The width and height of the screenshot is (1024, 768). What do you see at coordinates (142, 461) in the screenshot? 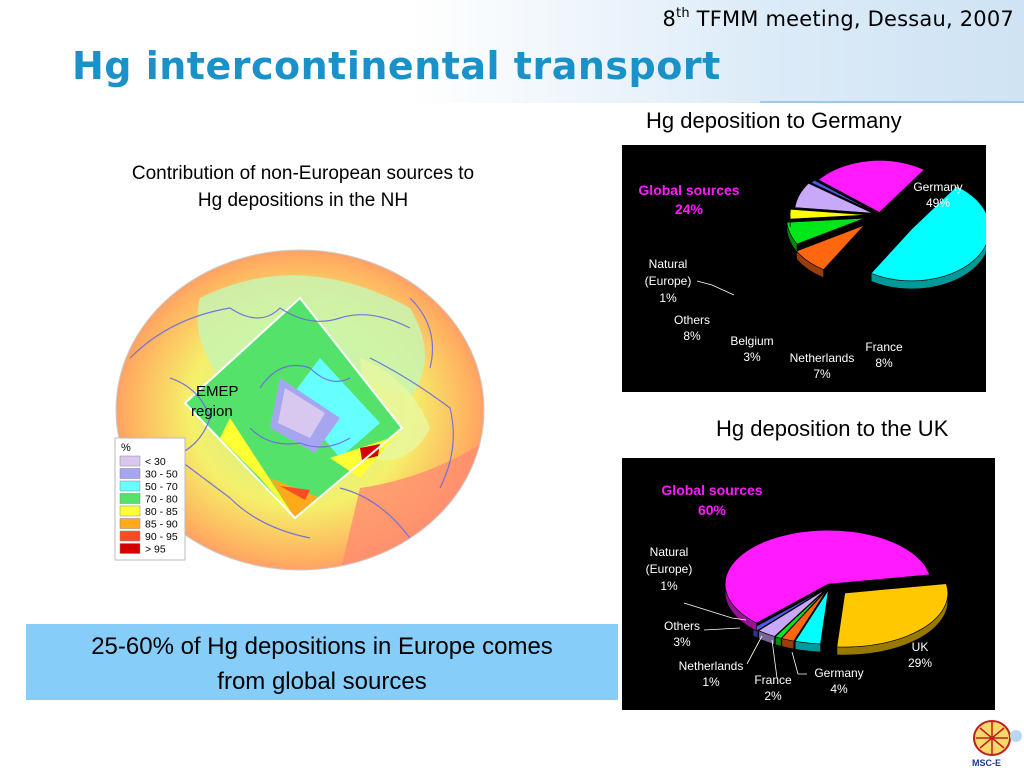
I see `legend-item-30: < 30` at bounding box center [142, 461].